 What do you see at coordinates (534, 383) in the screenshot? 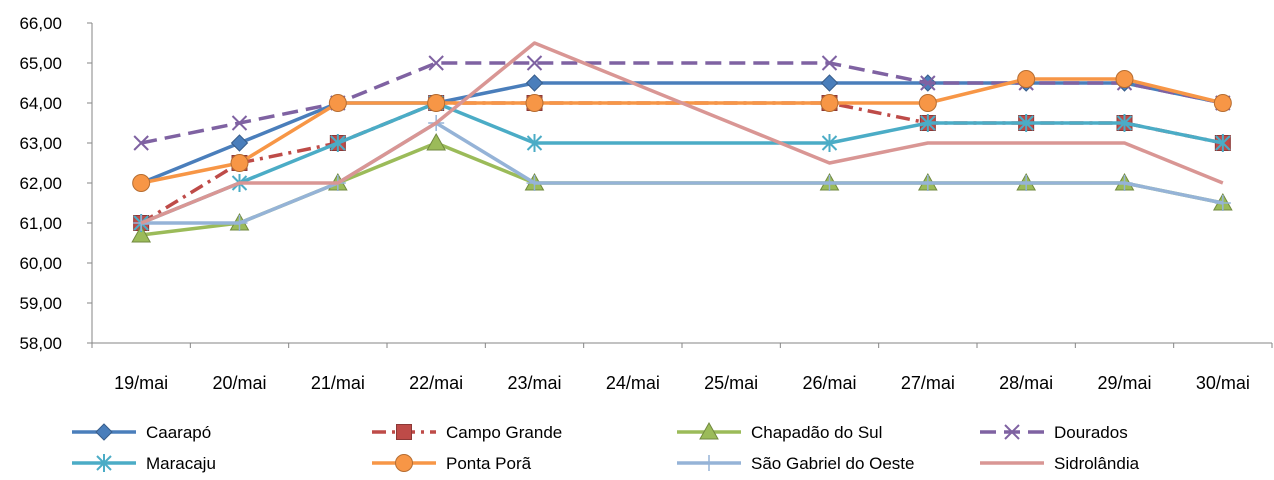
I see `x-tick-label: 23/mai` at bounding box center [534, 383].